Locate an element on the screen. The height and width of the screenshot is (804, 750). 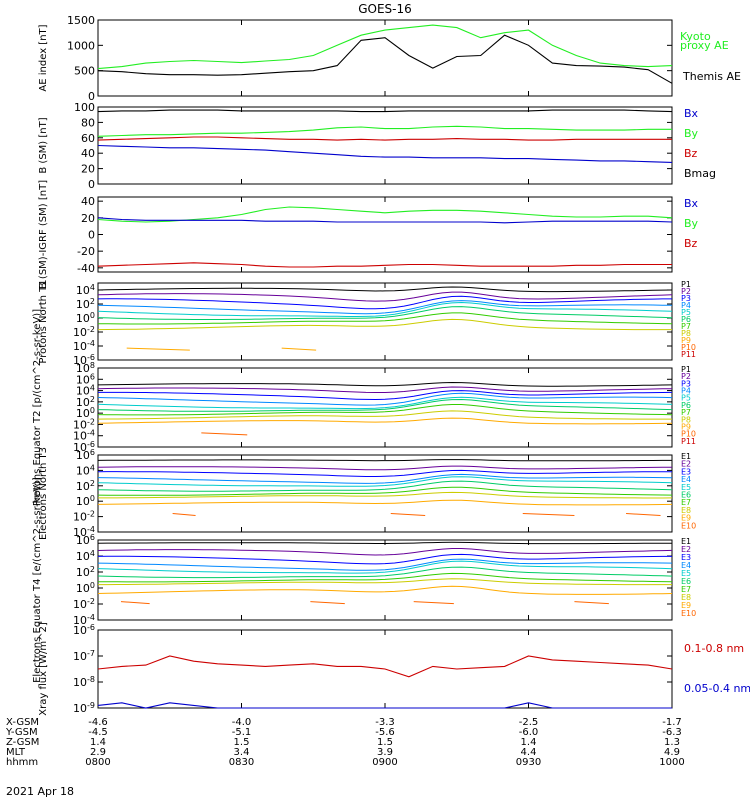
y-tick-label: 10² is located at coordinates (85, 572).